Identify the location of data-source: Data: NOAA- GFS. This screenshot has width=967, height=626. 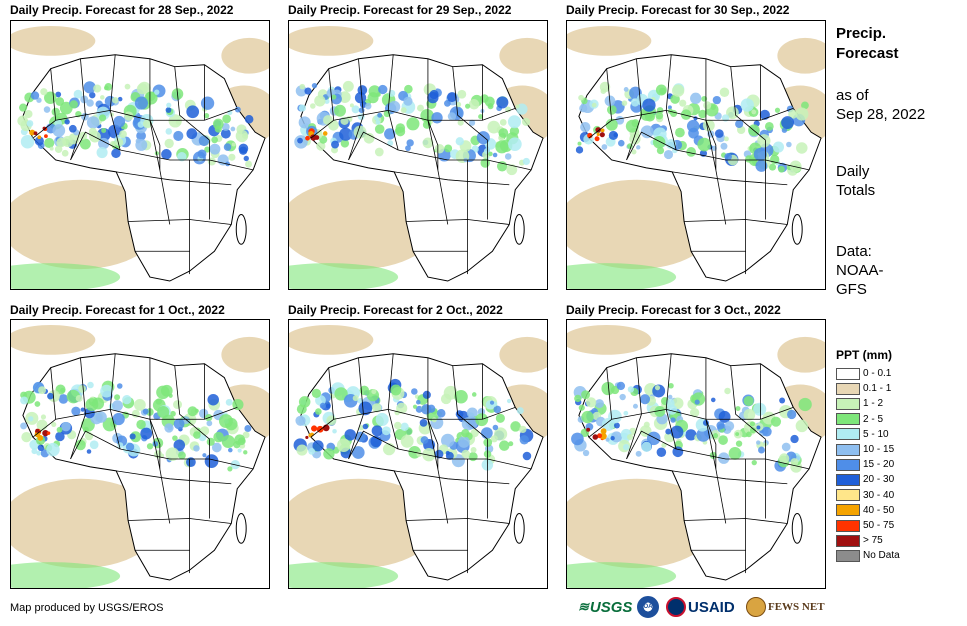
(860, 270).